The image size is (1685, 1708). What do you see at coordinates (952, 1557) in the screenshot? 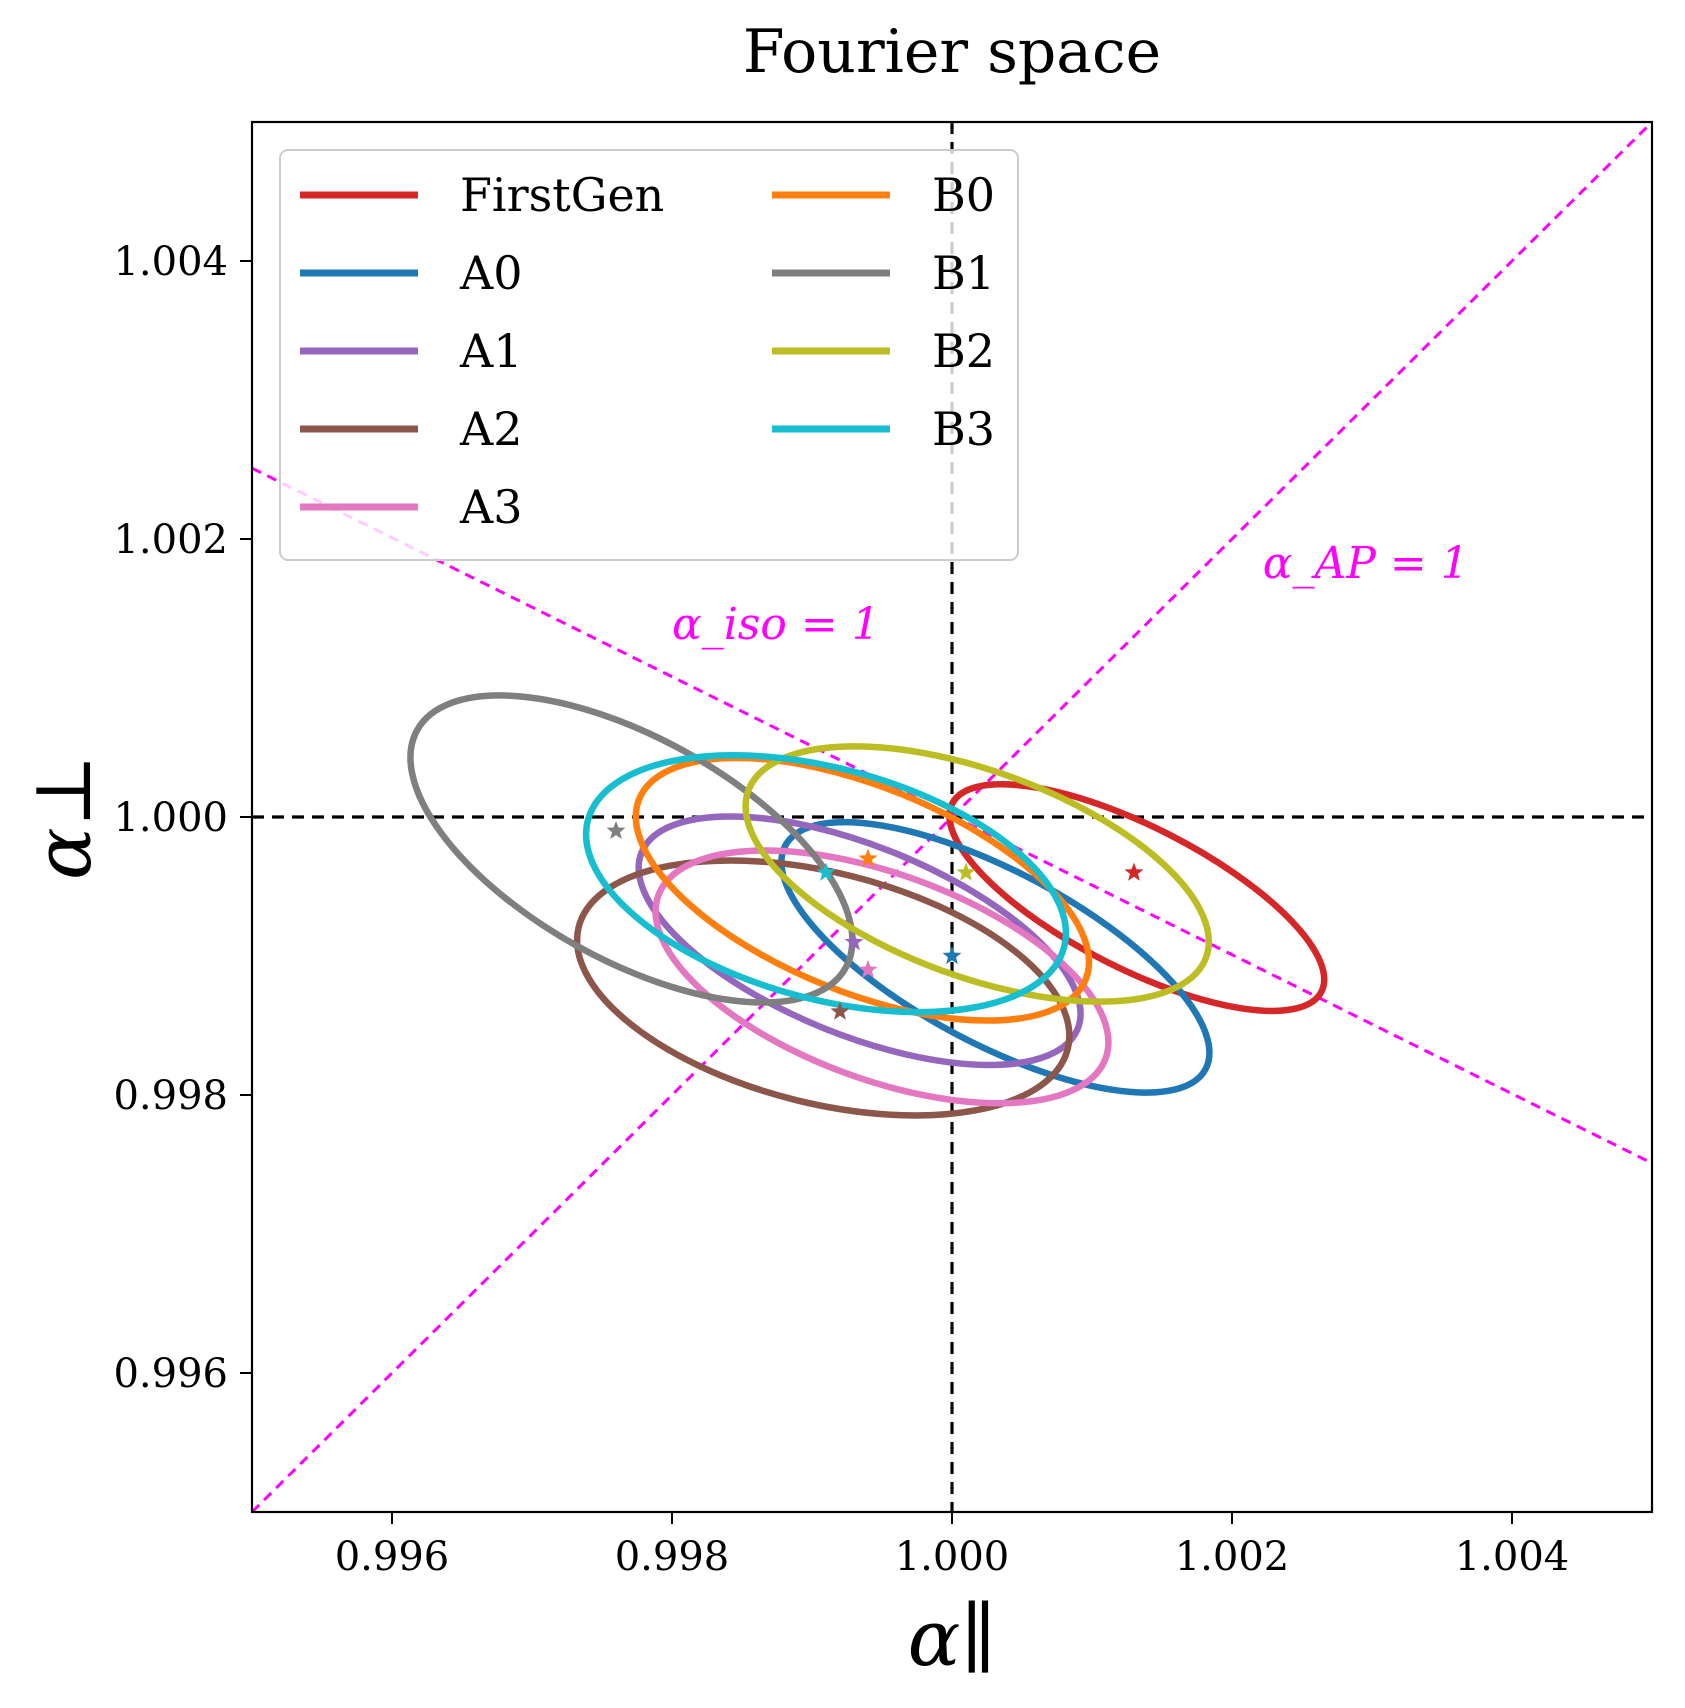
I see `x-tick-label: 1.000` at bounding box center [952, 1557].